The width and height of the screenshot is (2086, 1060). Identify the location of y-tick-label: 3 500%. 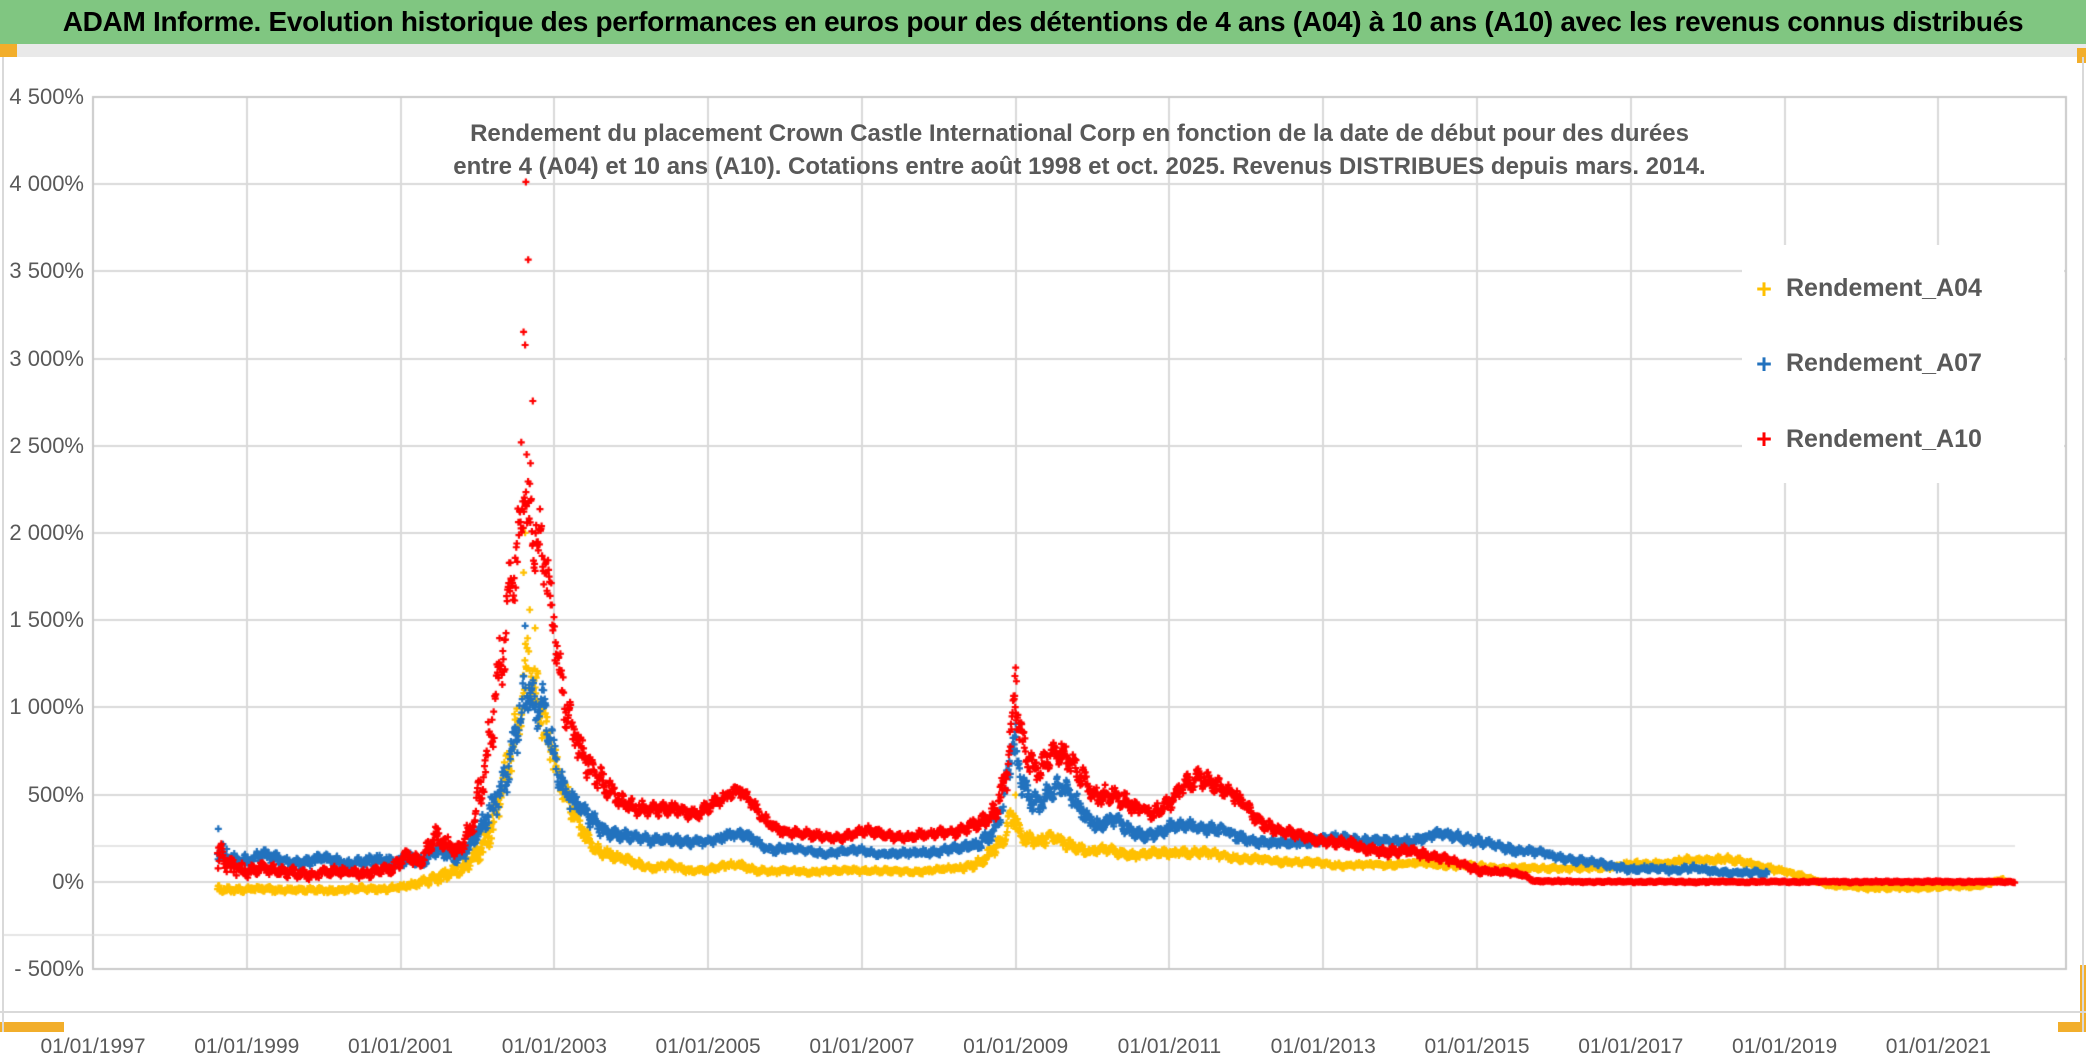
(46, 271).